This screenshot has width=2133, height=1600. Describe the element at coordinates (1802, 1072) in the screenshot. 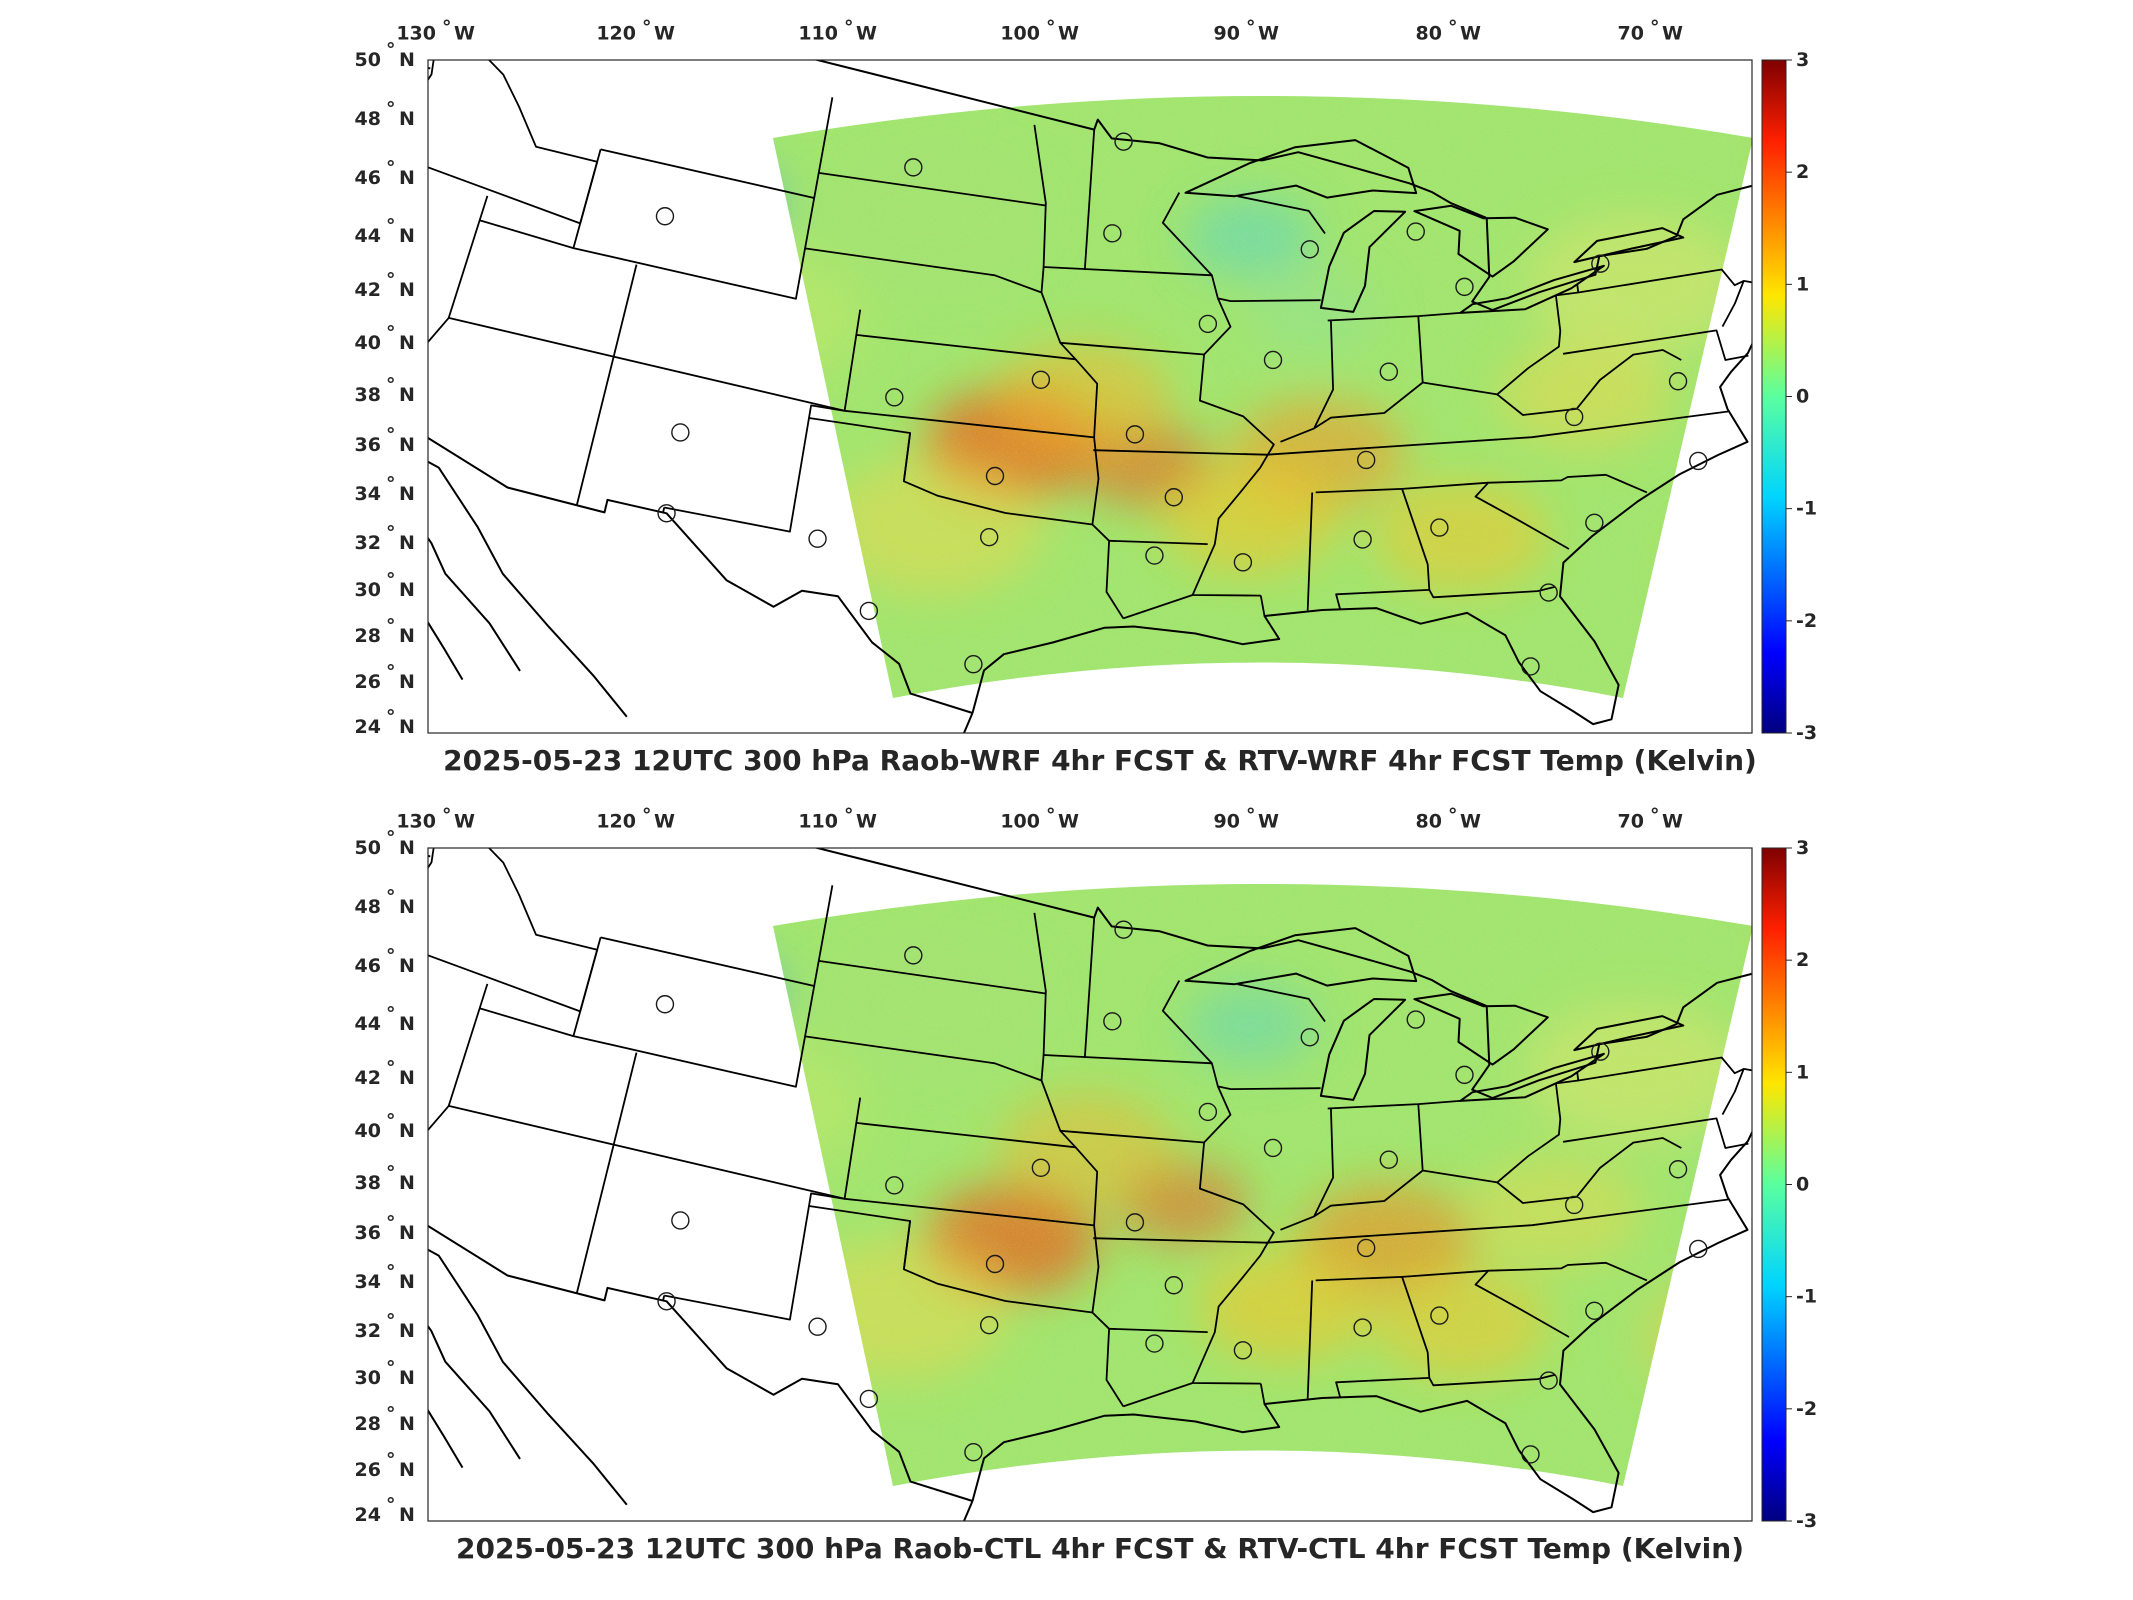

I see `colorbar-tick-label: 1` at that location.